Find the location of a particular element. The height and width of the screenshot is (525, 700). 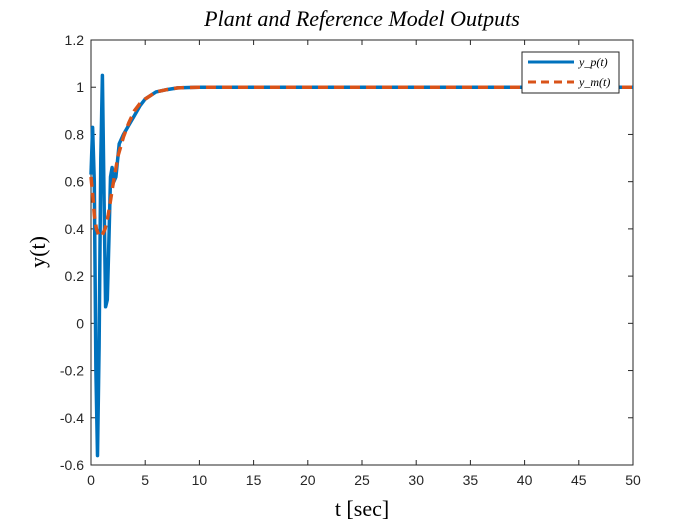

legend: y_p(t) y_m(t) is located at coordinates (570, 72).